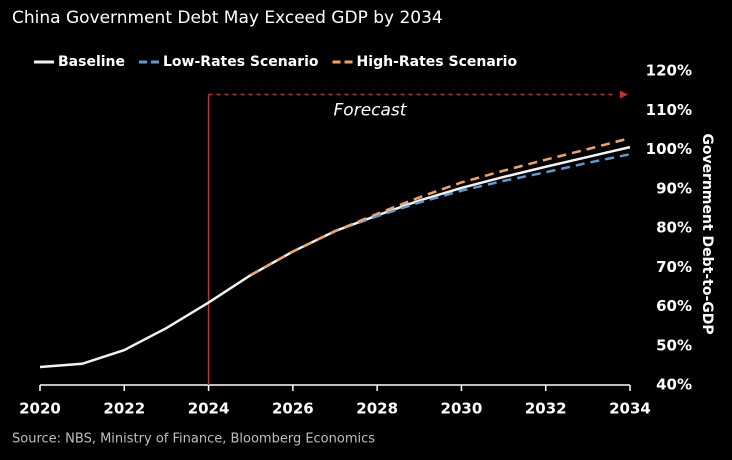 This screenshot has height=460, width=732. Describe the element at coordinates (462, 409) in the screenshot. I see `x-tick-label: 2030` at that location.